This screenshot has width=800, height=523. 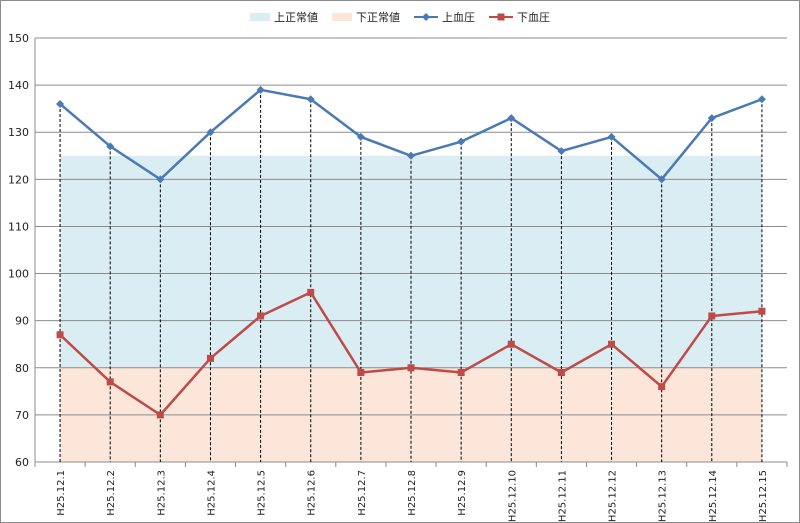 I want to click on x-tick-label-13: H25.12.13, so click(x=663, y=496).